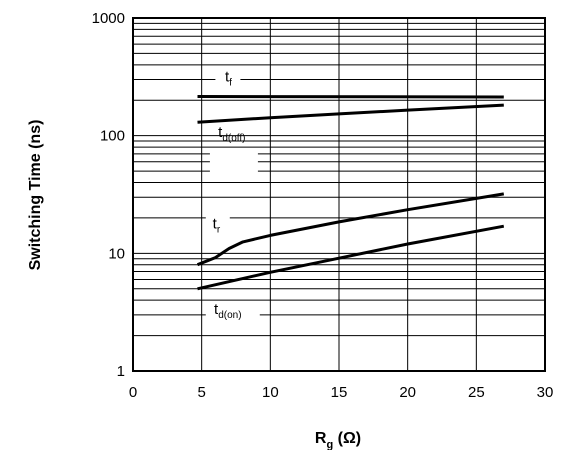  What do you see at coordinates (329, 444) in the screenshot?
I see `x-axis-title-sub: g` at bounding box center [329, 444].